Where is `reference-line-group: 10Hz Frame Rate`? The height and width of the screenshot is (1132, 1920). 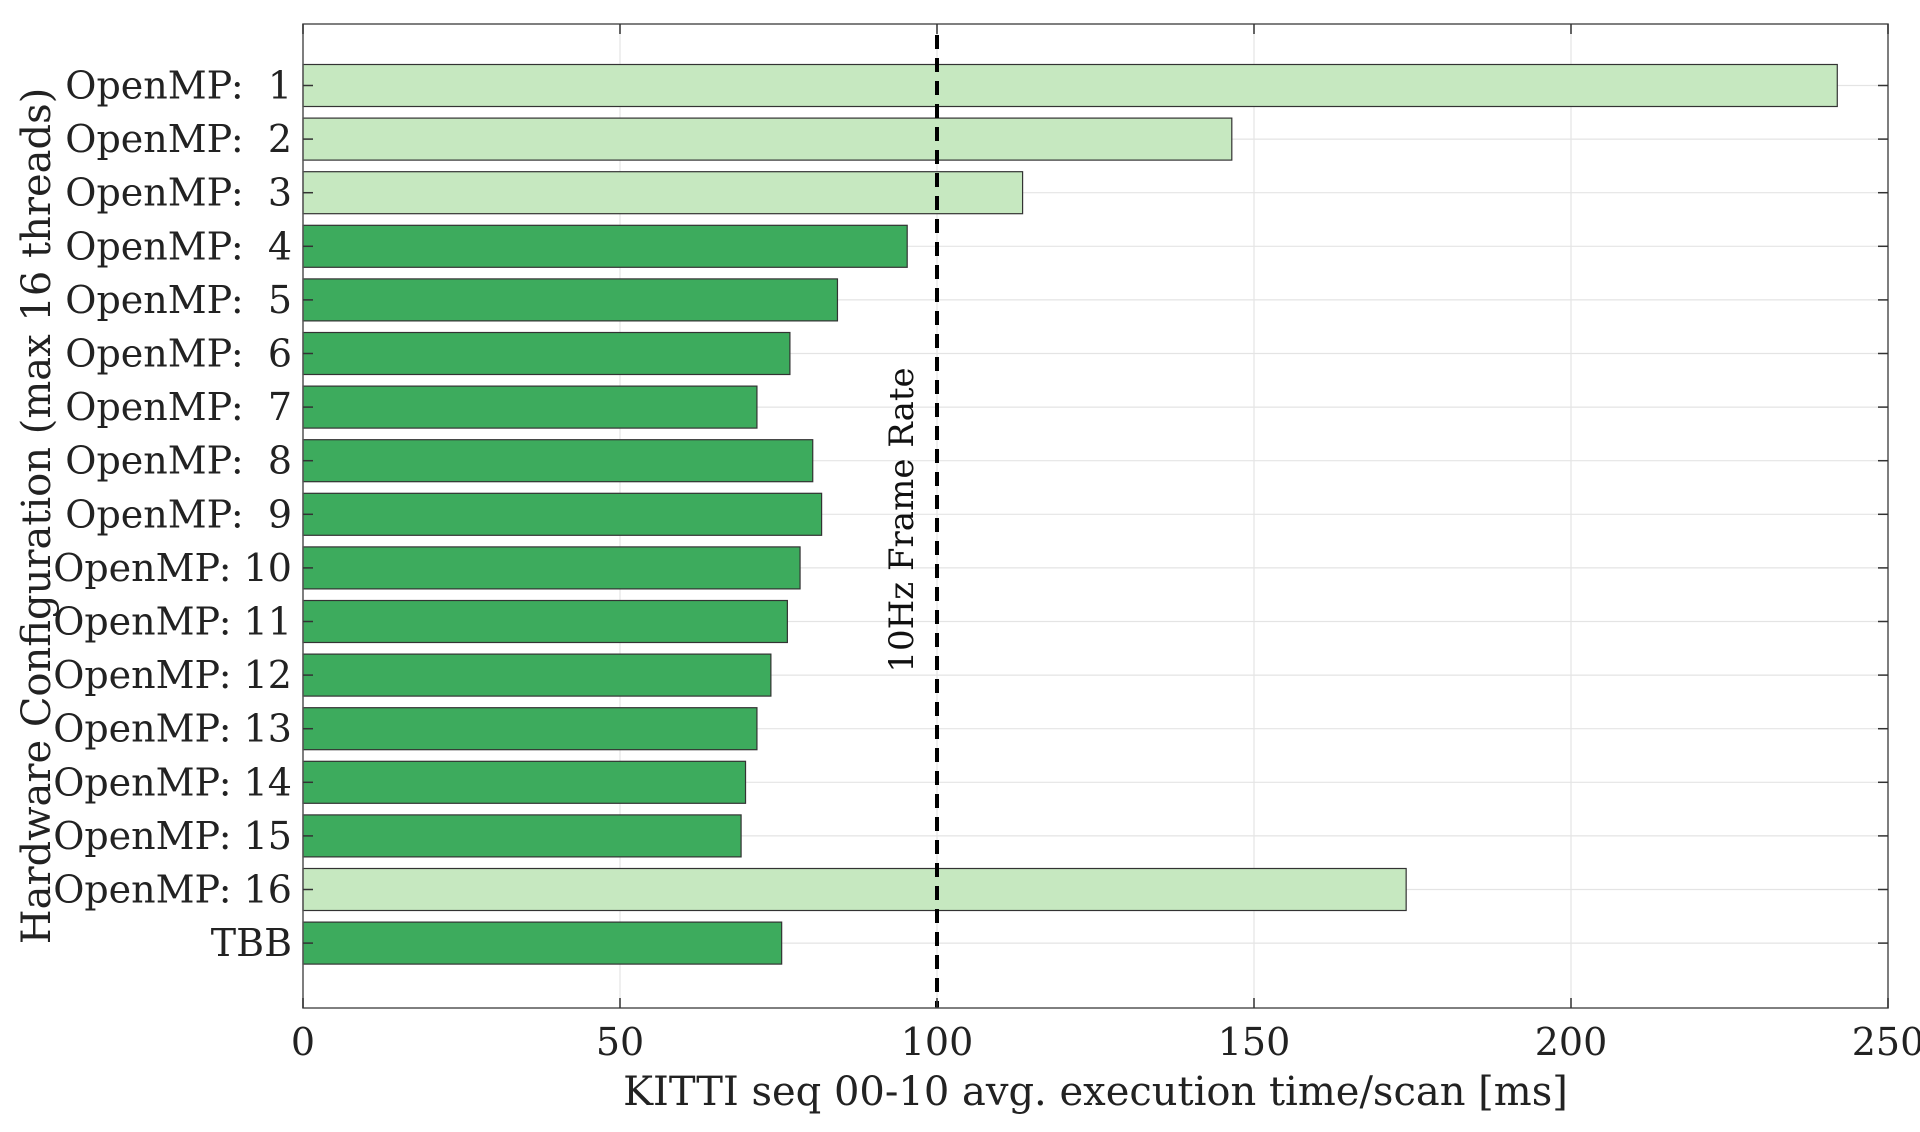
reference-line-group: 10Hz Frame Rate is located at coordinates (910, 521).